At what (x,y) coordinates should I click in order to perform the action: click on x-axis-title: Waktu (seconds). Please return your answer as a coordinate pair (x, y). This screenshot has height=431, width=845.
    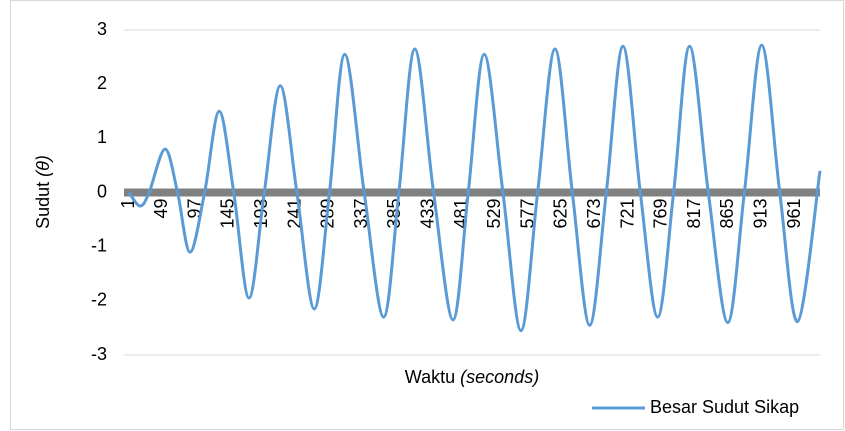
    Looking at the image, I should click on (472, 377).